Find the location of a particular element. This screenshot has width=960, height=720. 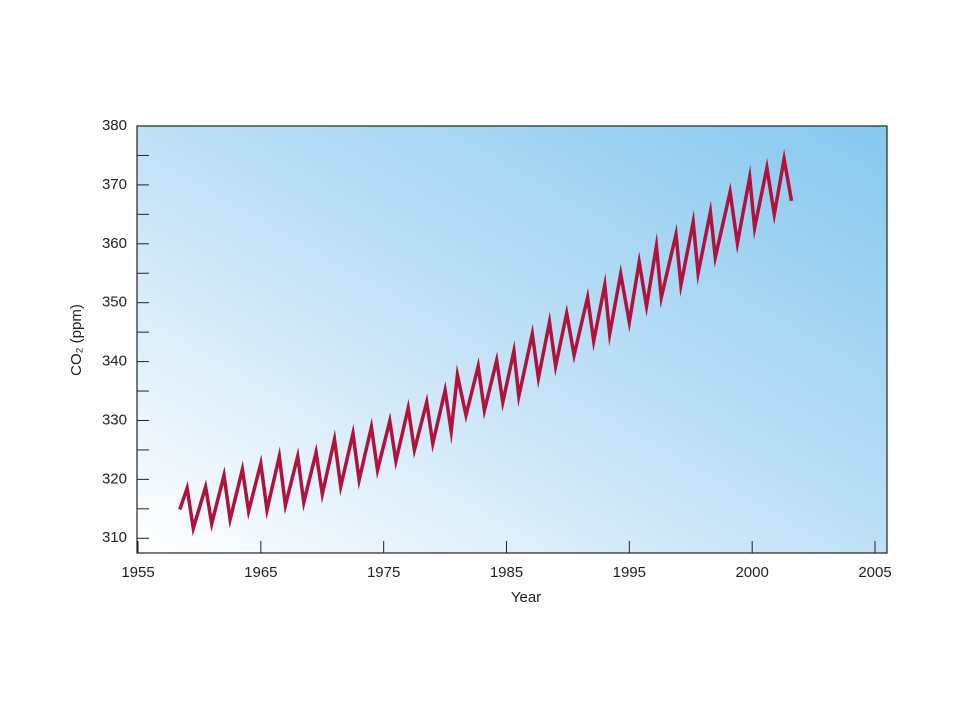

y-tick-label: 360 is located at coordinates (114, 243).